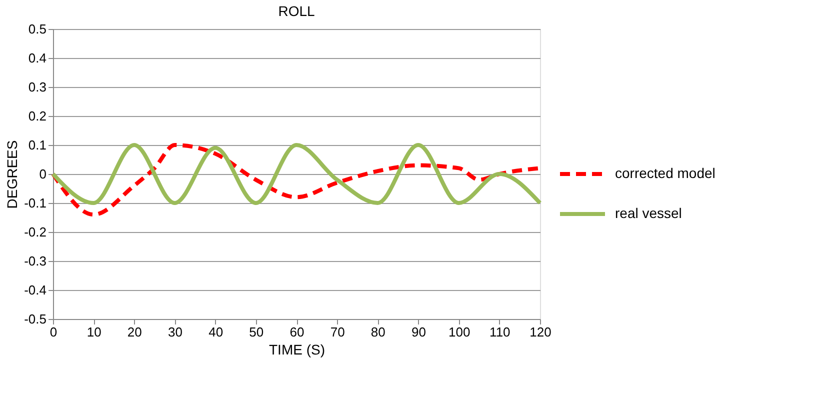 The width and height of the screenshot is (816, 401). I want to click on x-tick-label: 60, so click(297, 332).